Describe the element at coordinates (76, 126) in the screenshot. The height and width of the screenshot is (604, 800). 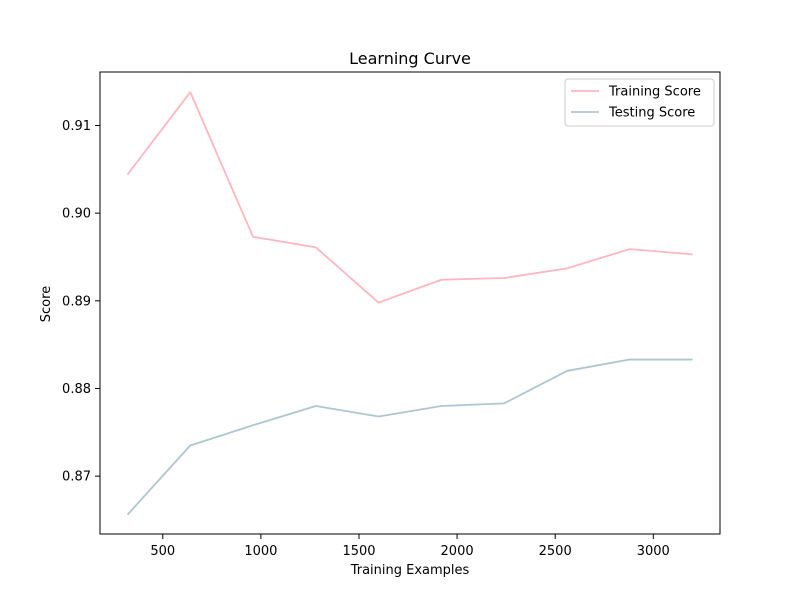
I see `y-tick-label: 0.91` at that location.